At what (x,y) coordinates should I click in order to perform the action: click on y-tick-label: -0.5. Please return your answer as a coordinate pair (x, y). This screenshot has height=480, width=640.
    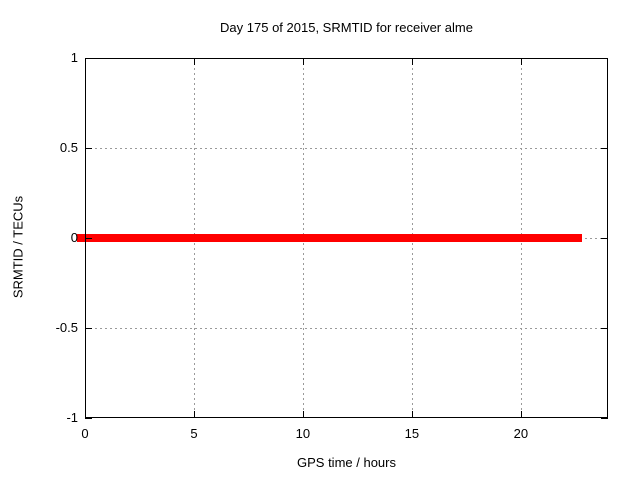
    Looking at the image, I should click on (66, 327).